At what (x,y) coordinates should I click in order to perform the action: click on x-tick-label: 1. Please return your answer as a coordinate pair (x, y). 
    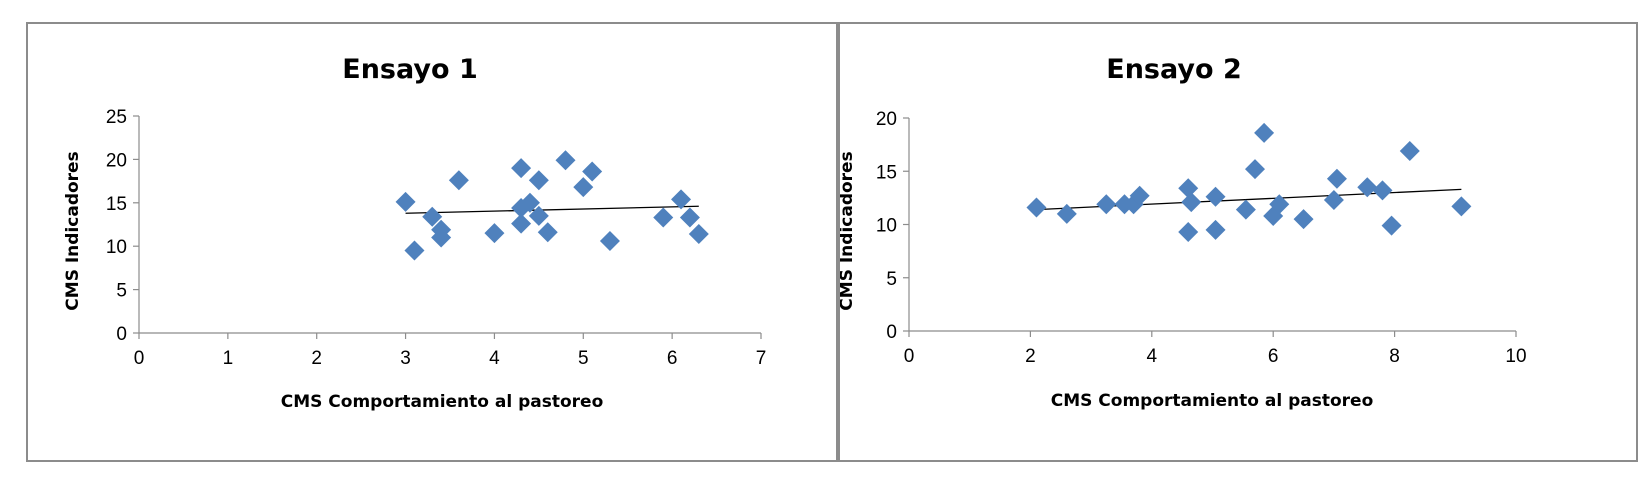
    Looking at the image, I should click on (228, 358).